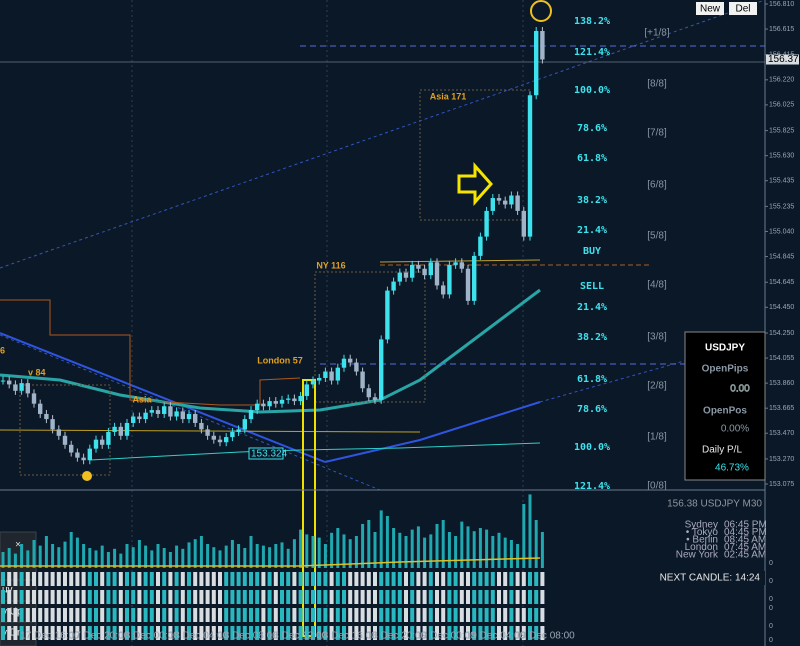 This screenshot has width=800, height=646. I want to click on del-button, so click(743, 8).